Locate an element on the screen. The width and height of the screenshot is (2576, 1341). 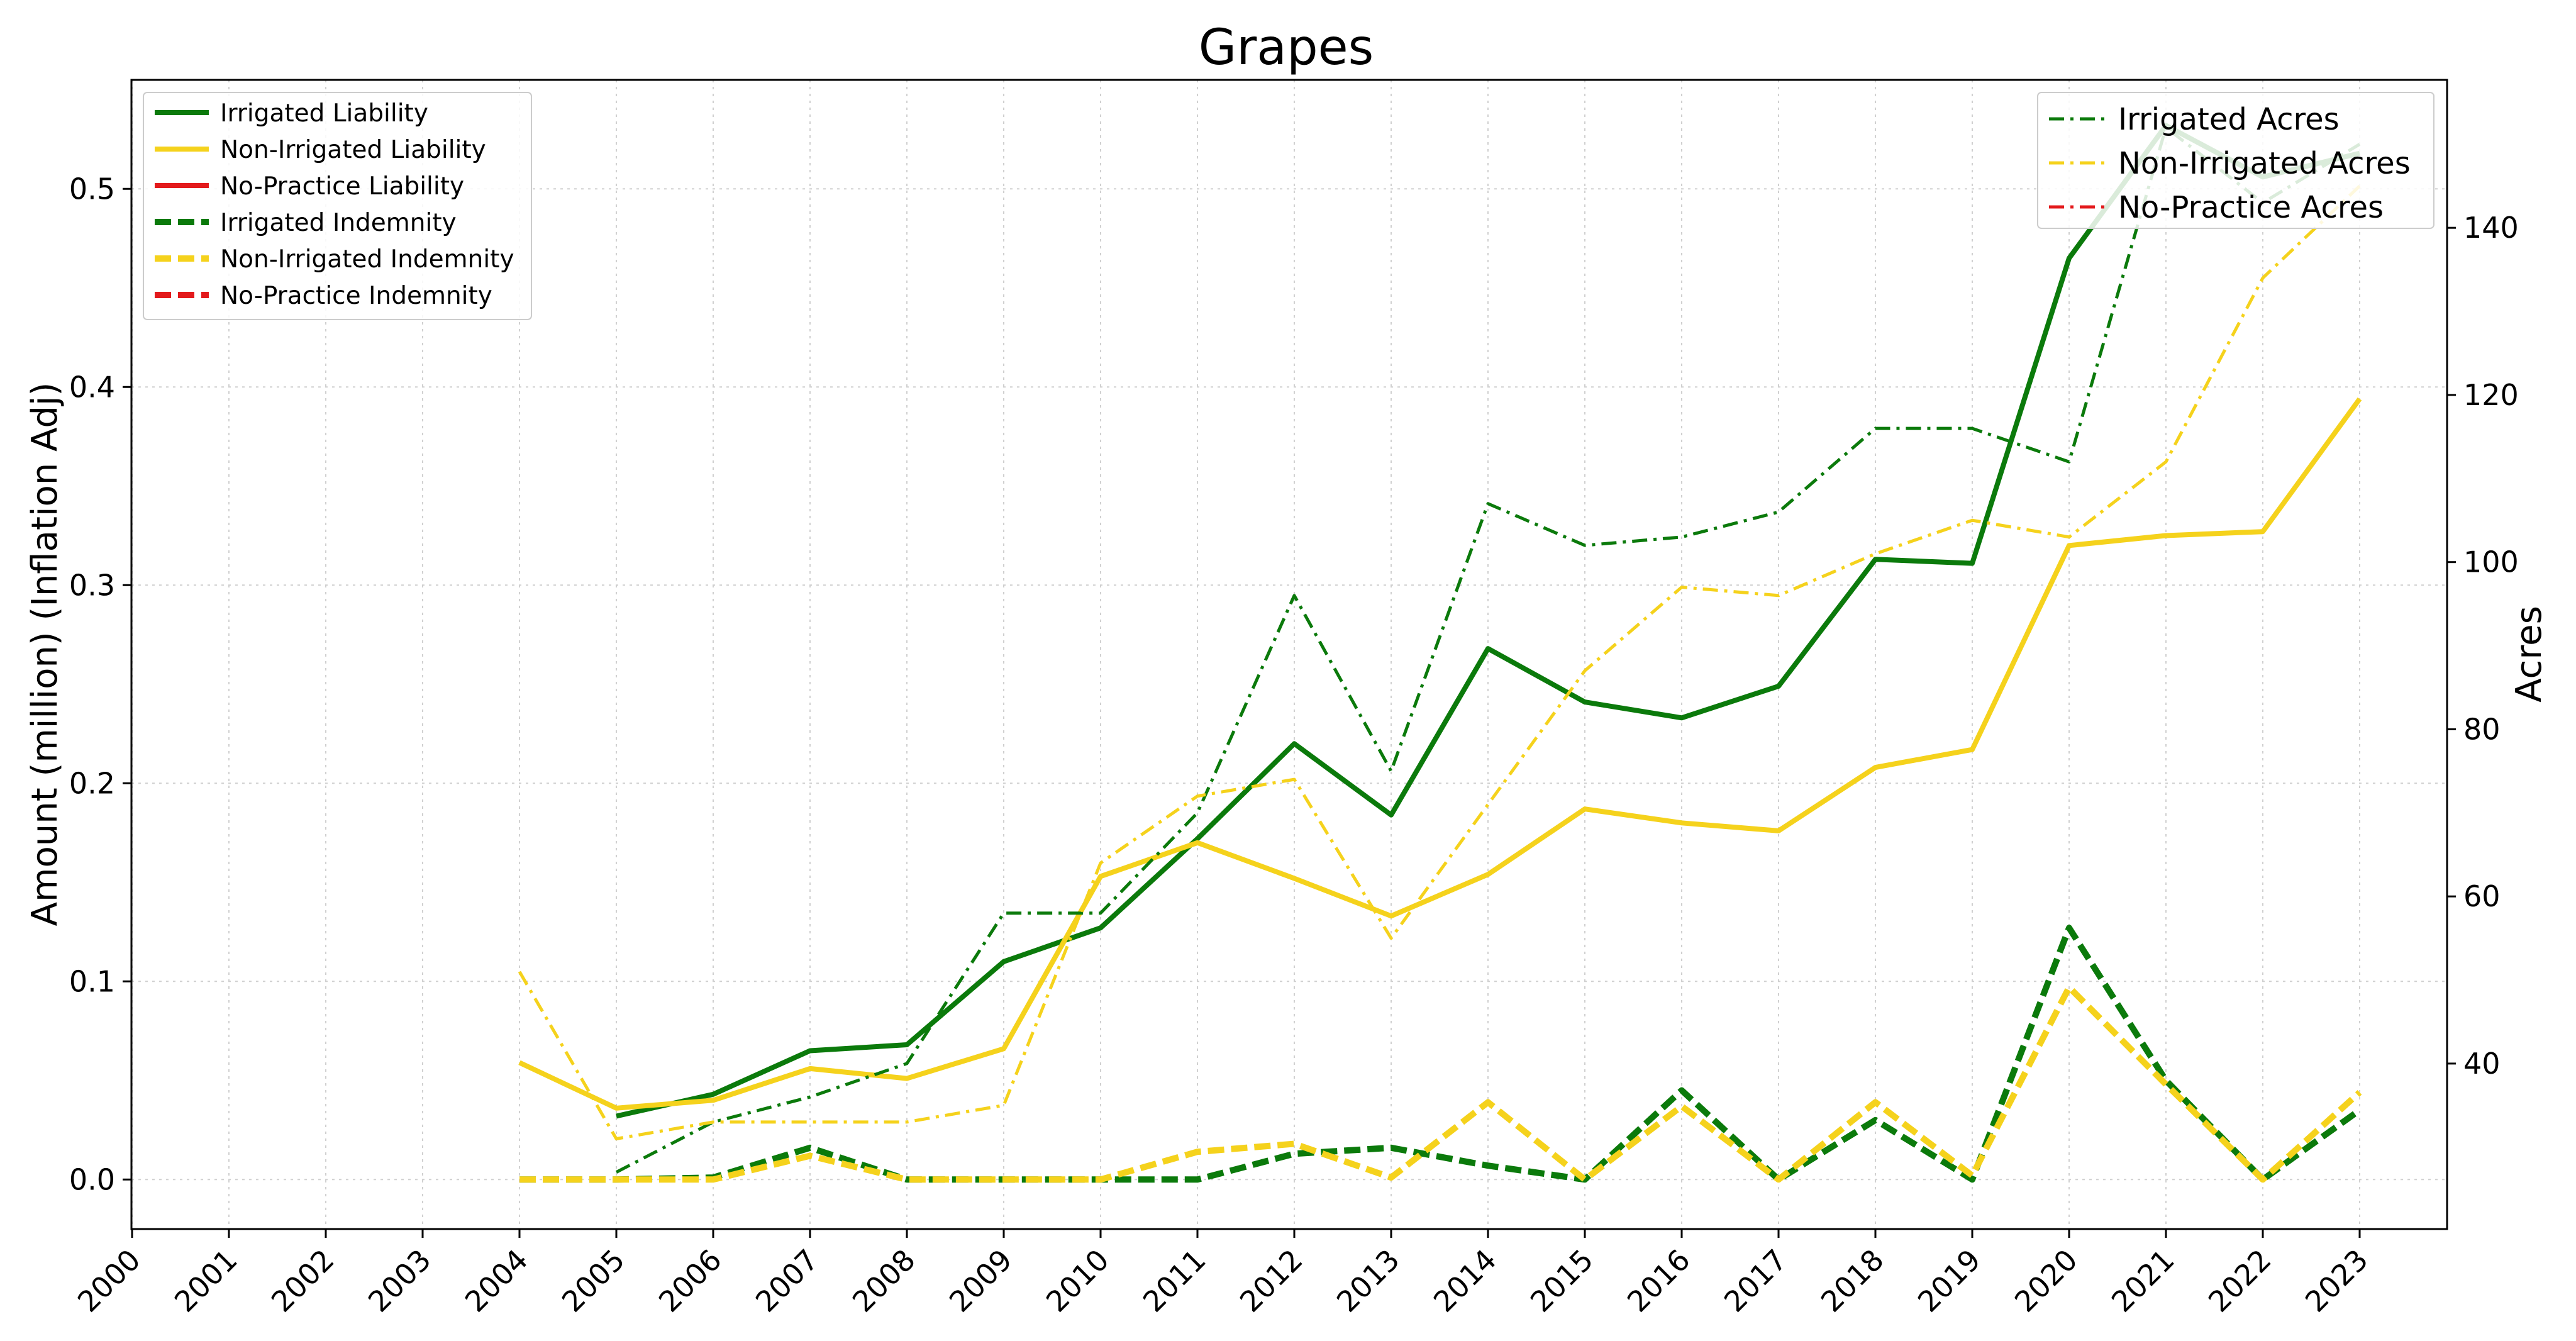
x-tick-label: 2023 is located at coordinates (2337, 1281).